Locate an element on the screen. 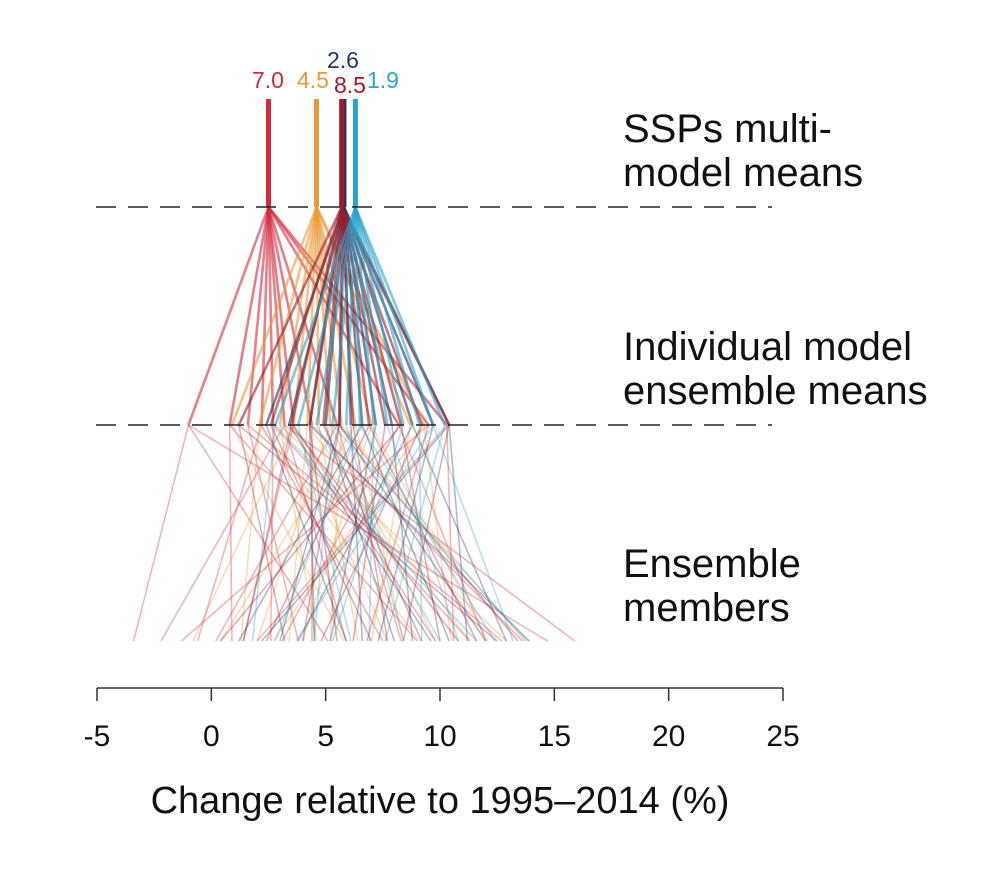 The height and width of the screenshot is (872, 1004). x-axis-label: Change relative to 1995–2014 (%) is located at coordinates (440, 801).